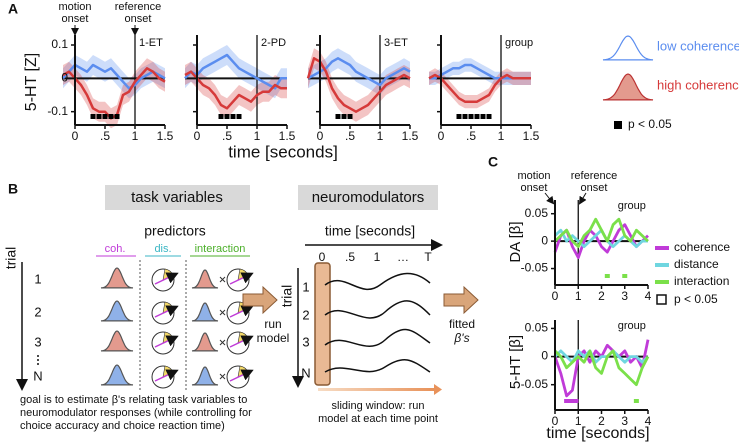 The height and width of the screenshot is (443, 739). Describe the element at coordinates (273, 43) in the screenshot. I see `chart-title: 2-PD` at that location.